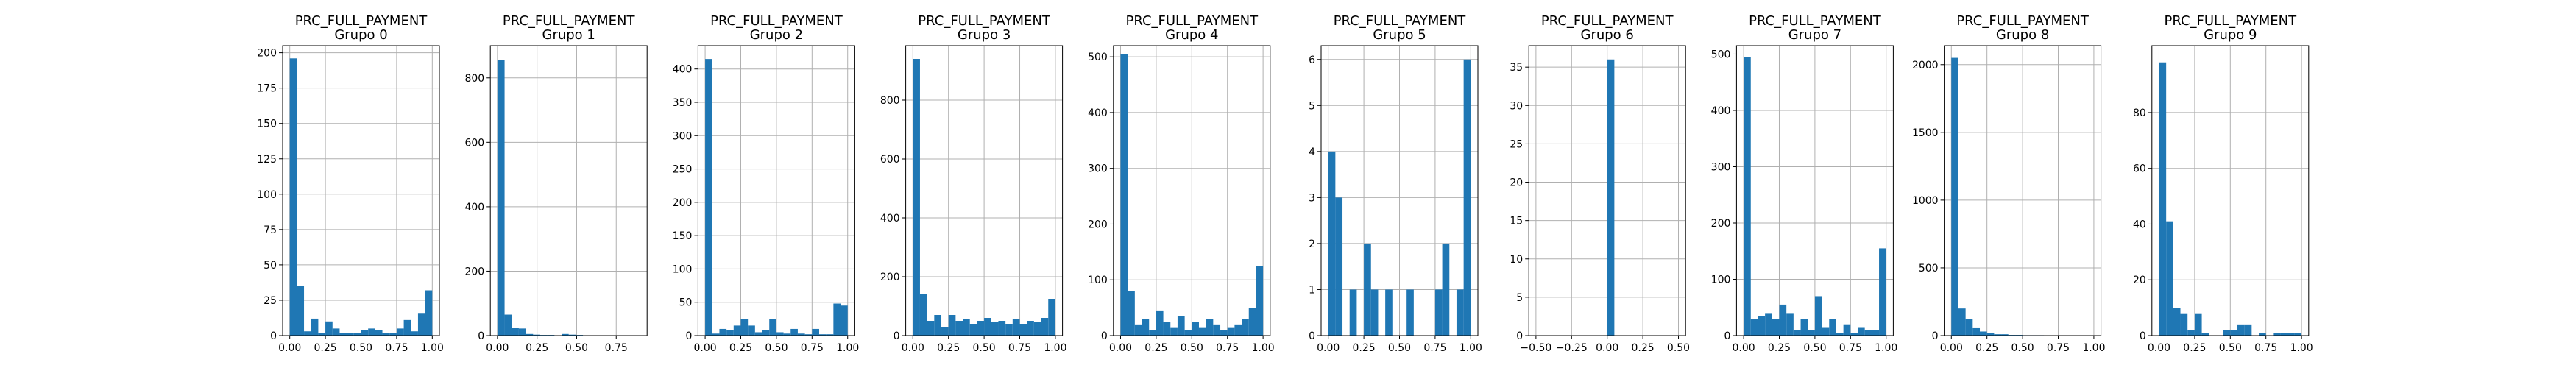 The height and width of the screenshot is (368, 2576). I want to click on y-tick-label: 100, so click(1721, 280).